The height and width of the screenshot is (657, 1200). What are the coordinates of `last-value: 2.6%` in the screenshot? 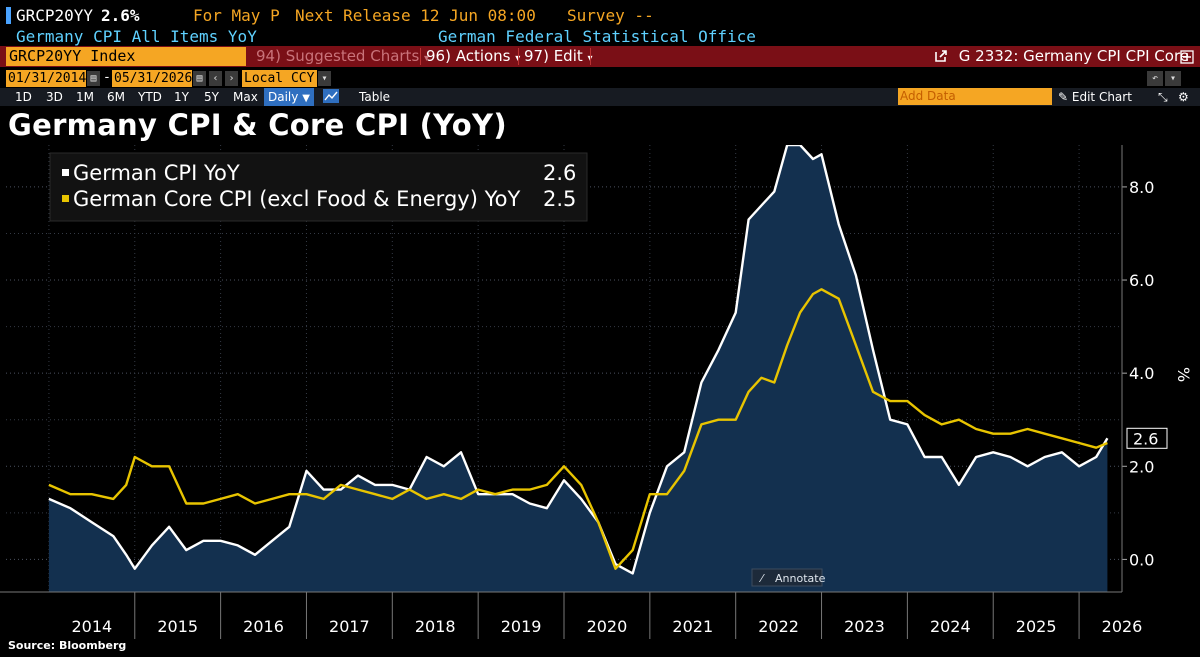 It's located at (120, 15).